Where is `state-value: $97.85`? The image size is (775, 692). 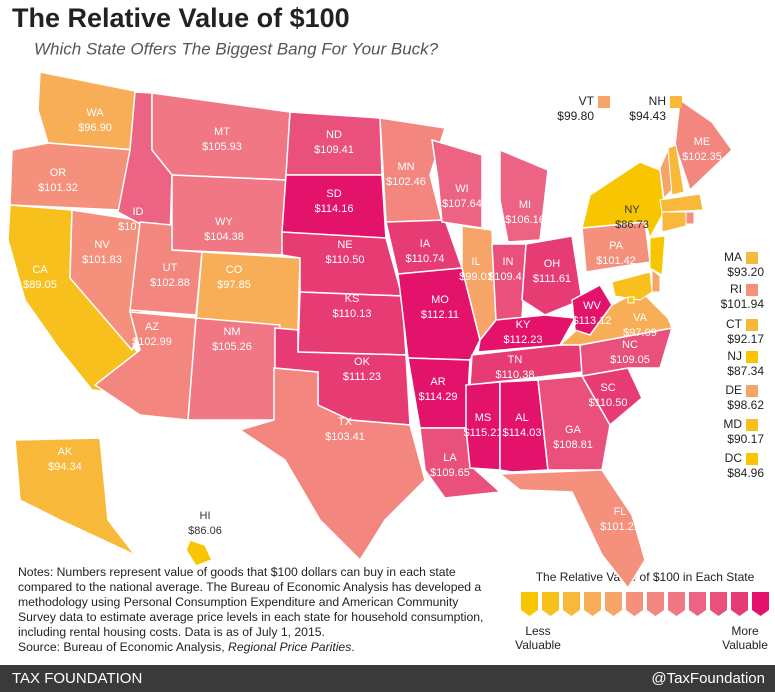 state-value: $97.85 is located at coordinates (234, 285).